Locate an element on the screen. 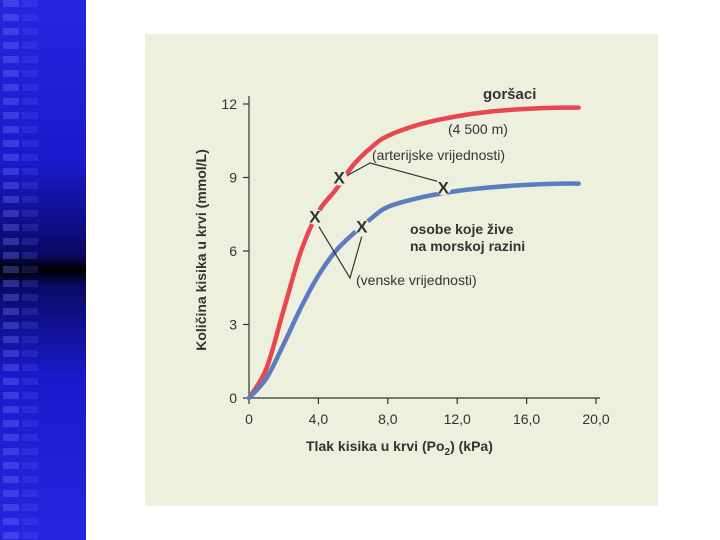 This screenshot has height=540, width=720. marker-bg-blue-arterial is located at coordinates (443, 187).